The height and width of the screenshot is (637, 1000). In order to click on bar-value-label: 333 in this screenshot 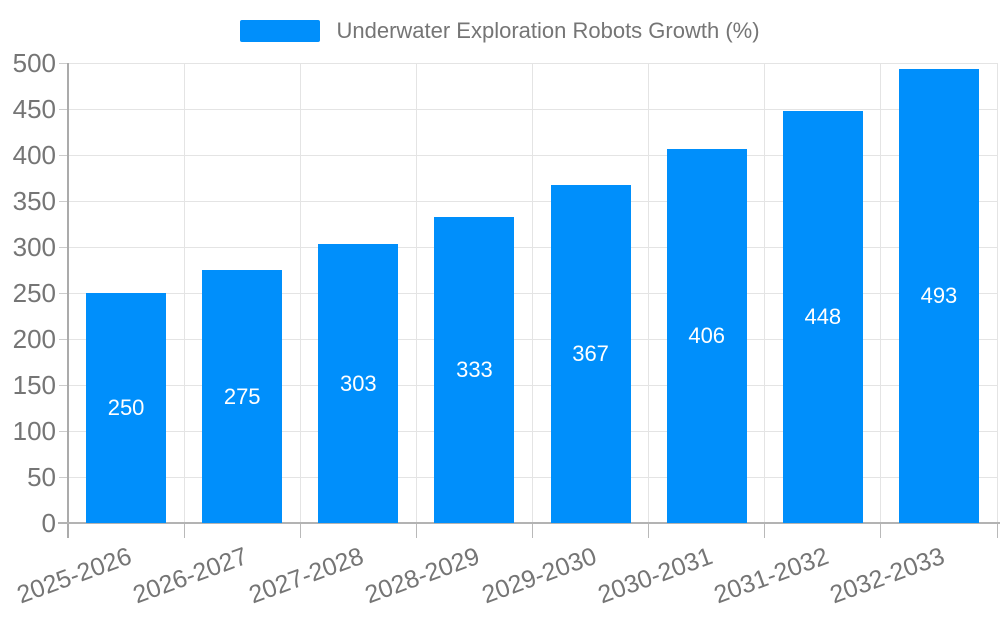, I will do `click(474, 369)`.